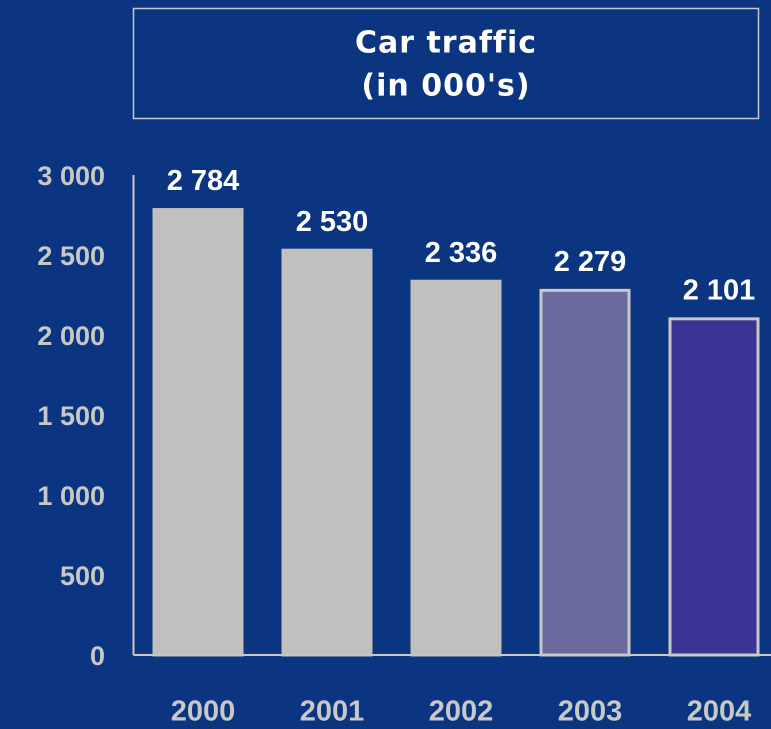  I want to click on value-label: 2 530, so click(332, 222).